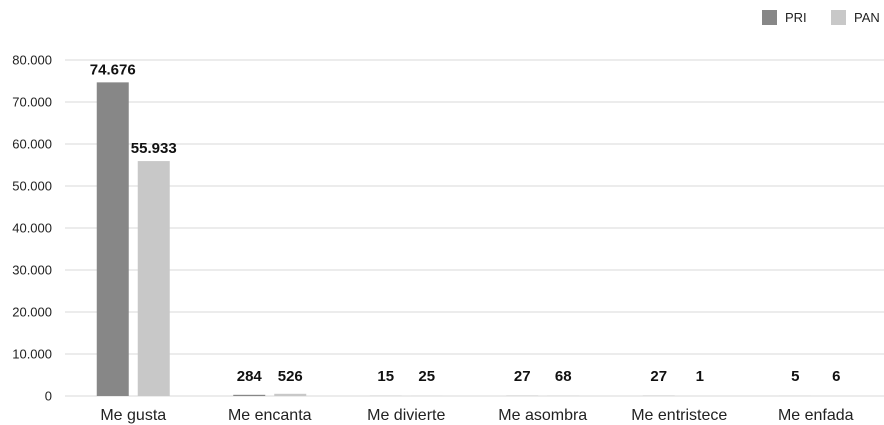 This screenshot has width=884, height=425. What do you see at coordinates (795, 376) in the screenshot?
I see `data-label: 5` at bounding box center [795, 376].